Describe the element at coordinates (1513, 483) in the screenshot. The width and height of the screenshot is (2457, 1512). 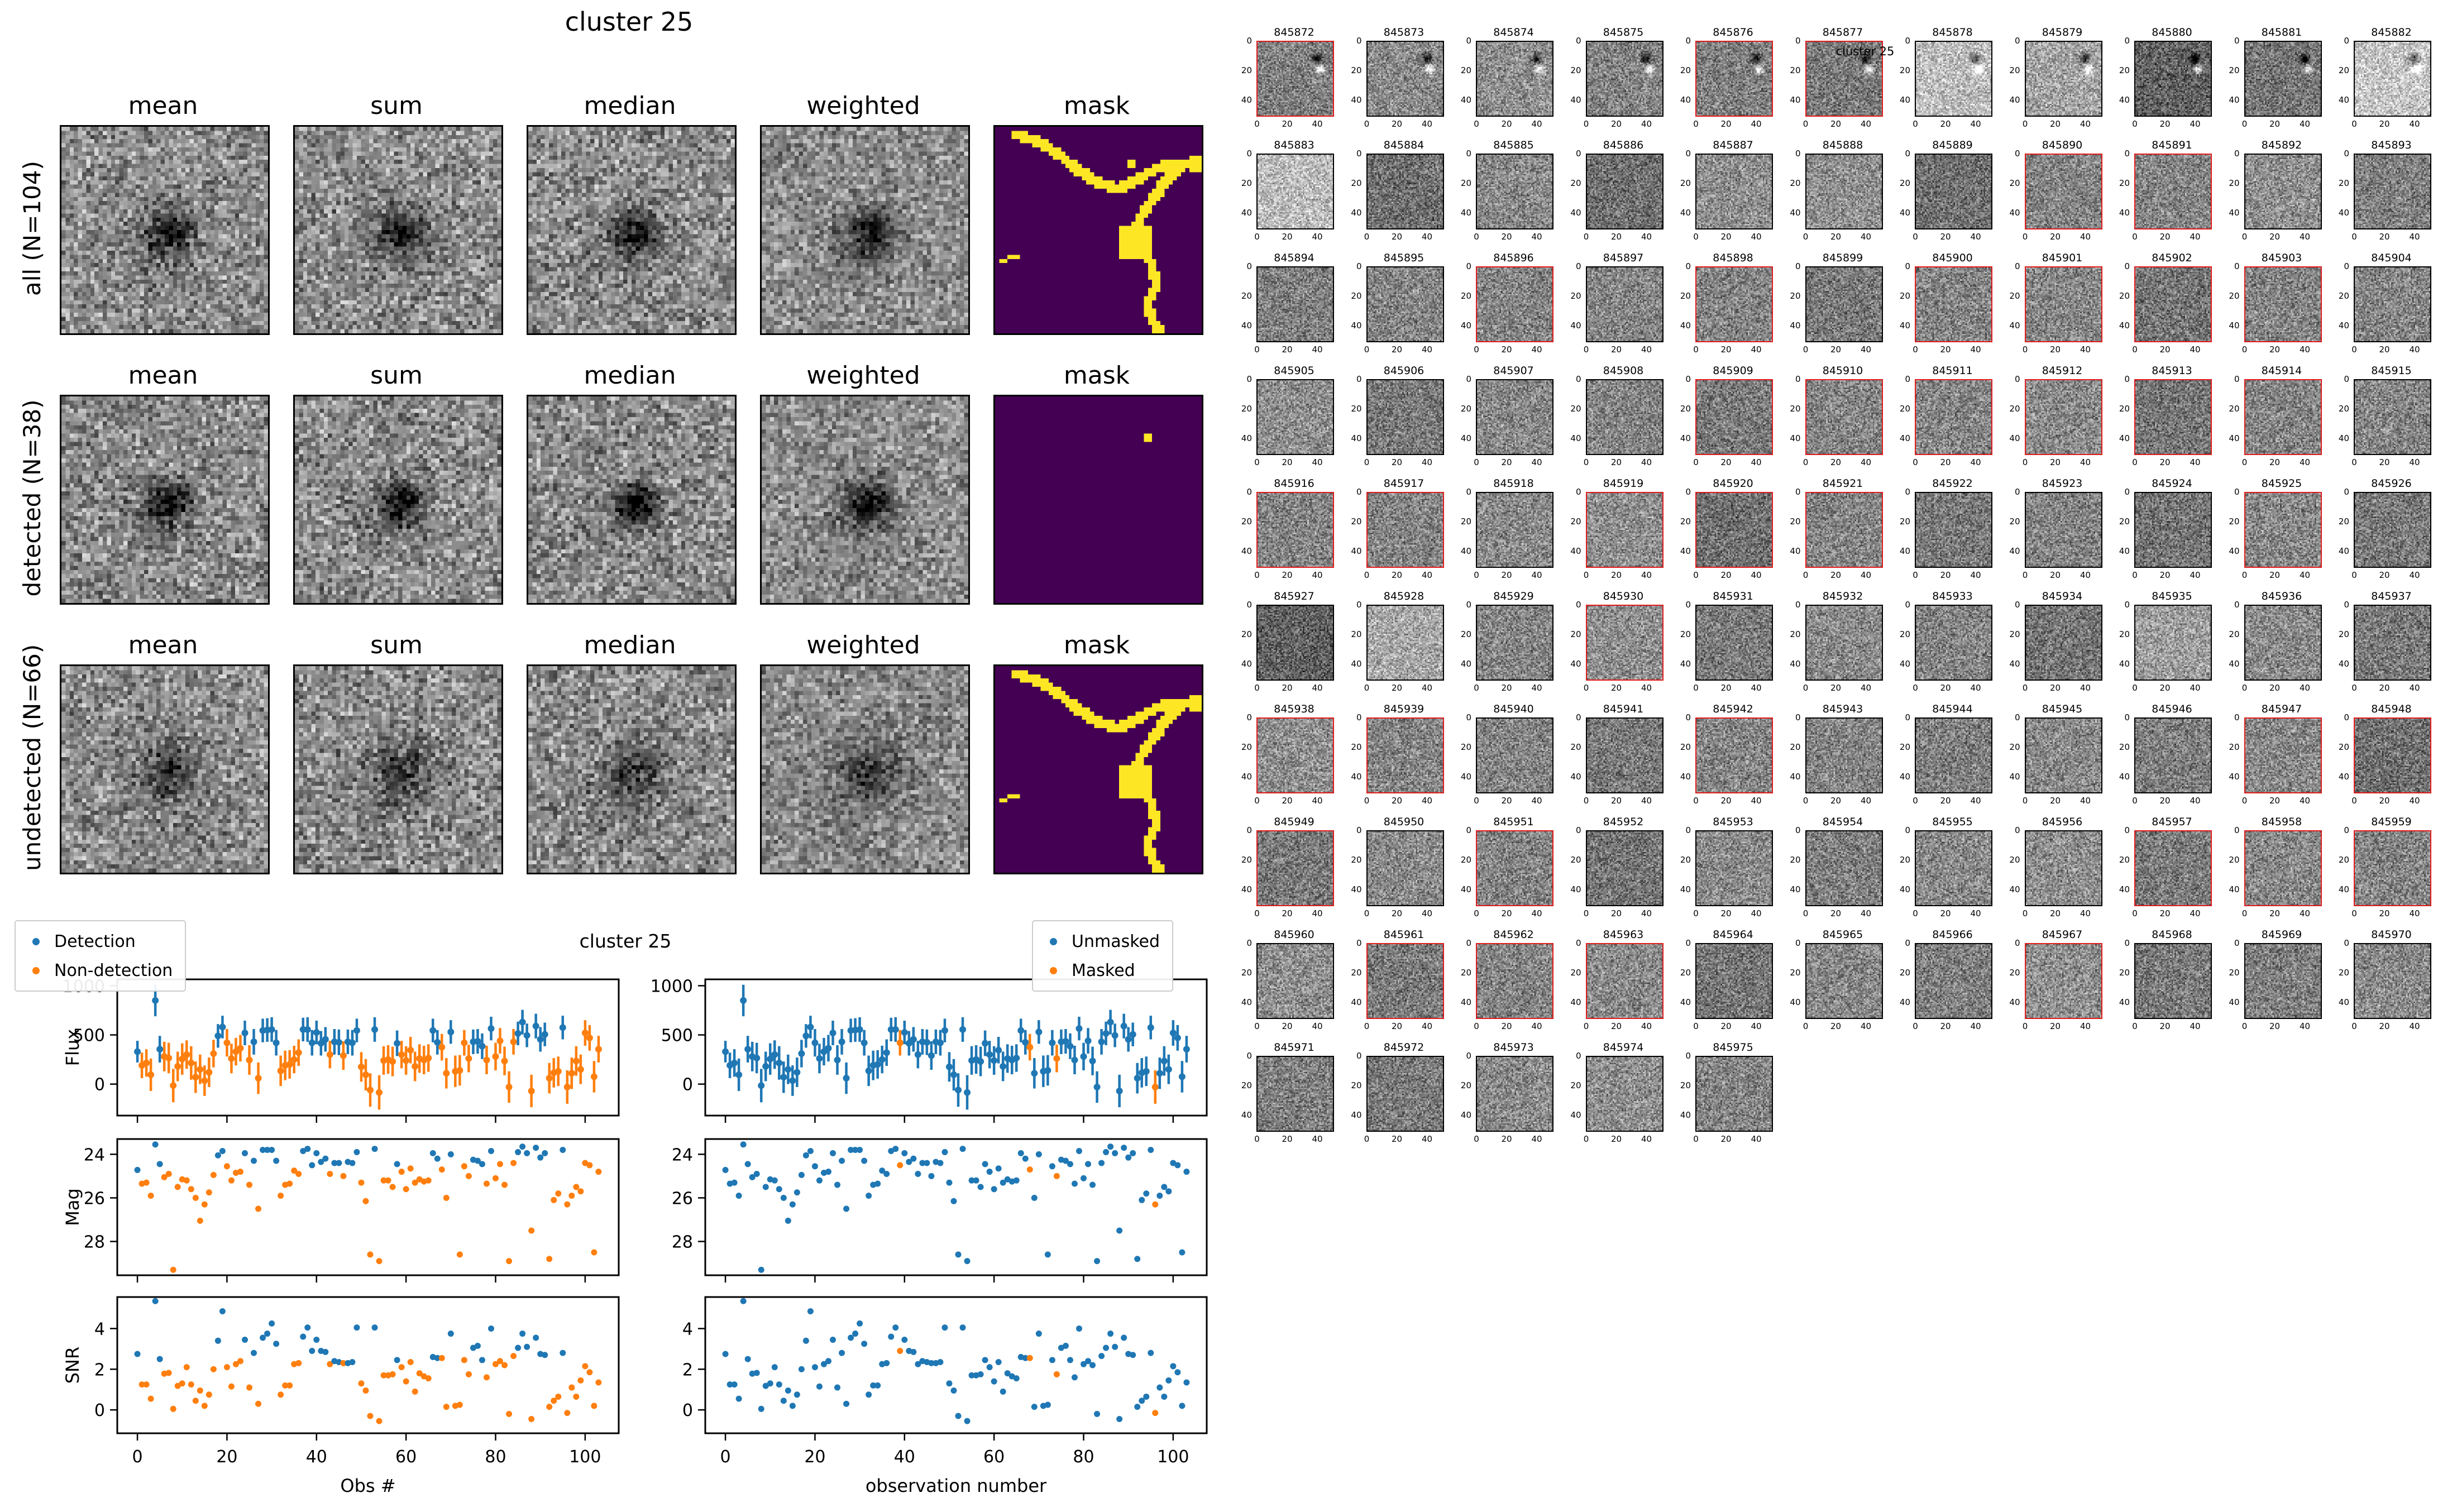
I see `thumbnail-id-label: 845918` at that location.